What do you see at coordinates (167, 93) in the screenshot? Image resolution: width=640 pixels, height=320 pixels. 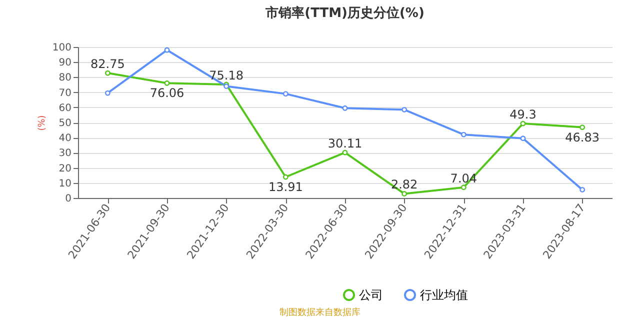 I see `data-label: 76.06` at bounding box center [167, 93].